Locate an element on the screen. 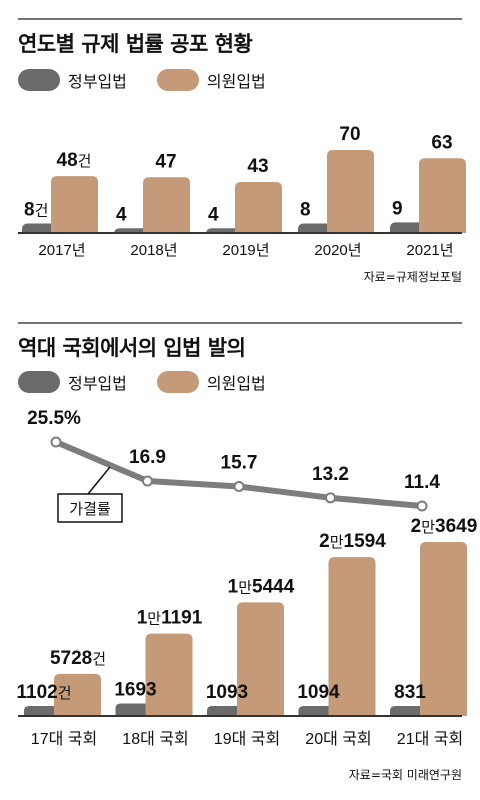 The image size is (480, 800). assembly-value-label: 1만1191 is located at coordinates (170, 618).